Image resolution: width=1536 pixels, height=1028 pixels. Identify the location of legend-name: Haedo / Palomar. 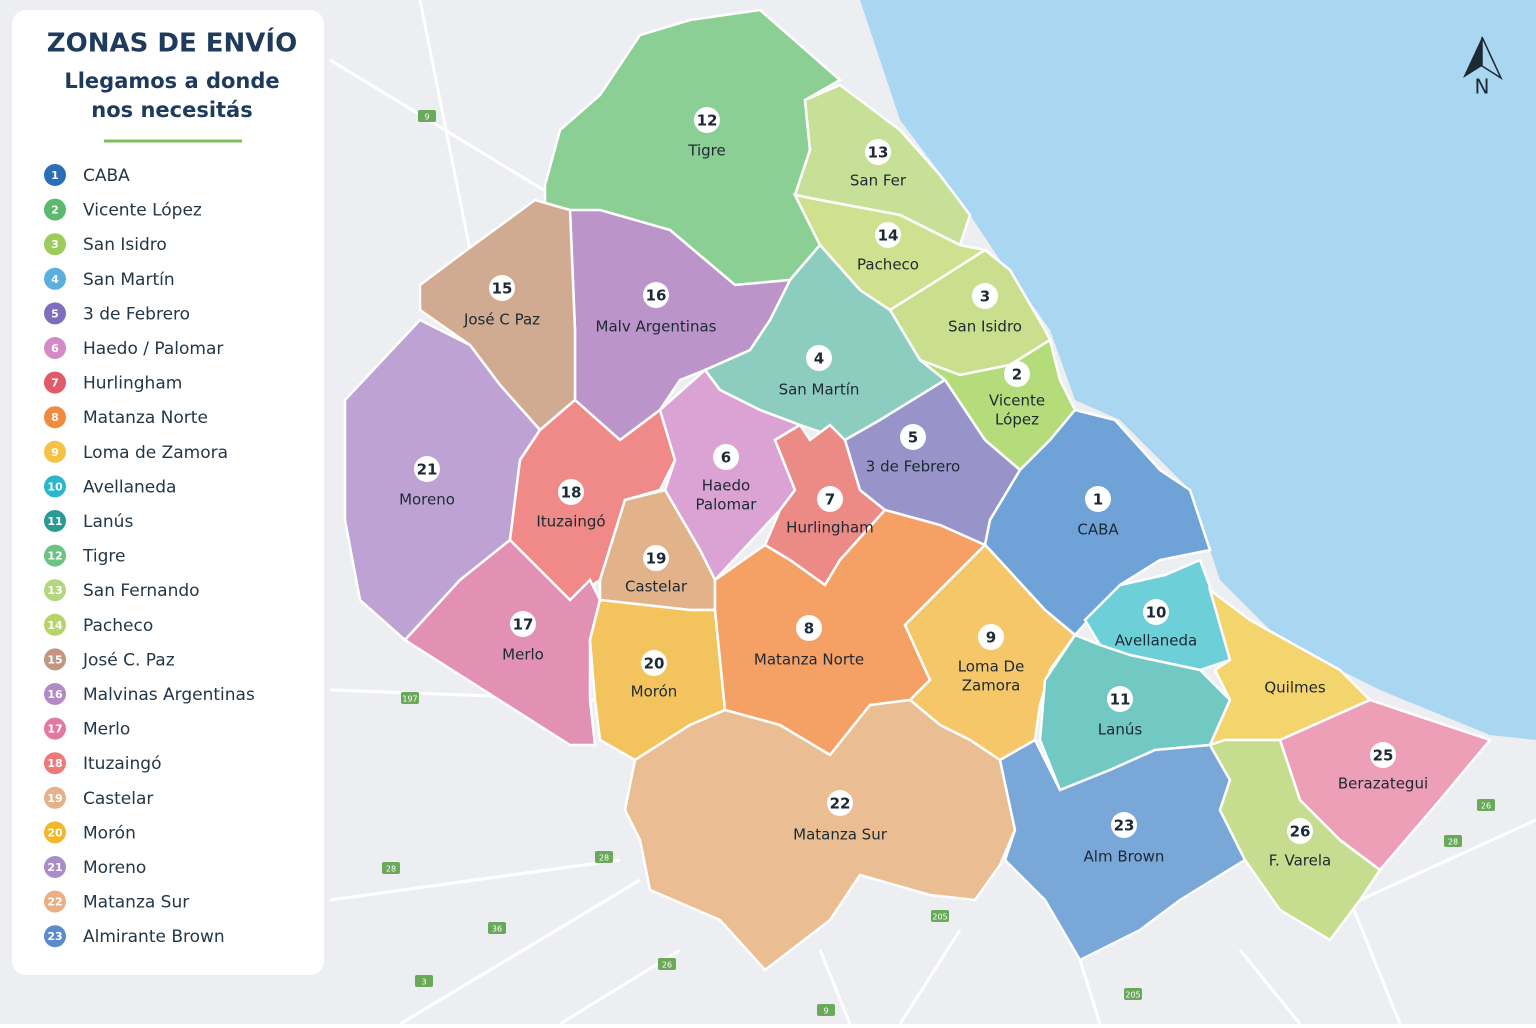
(153, 349).